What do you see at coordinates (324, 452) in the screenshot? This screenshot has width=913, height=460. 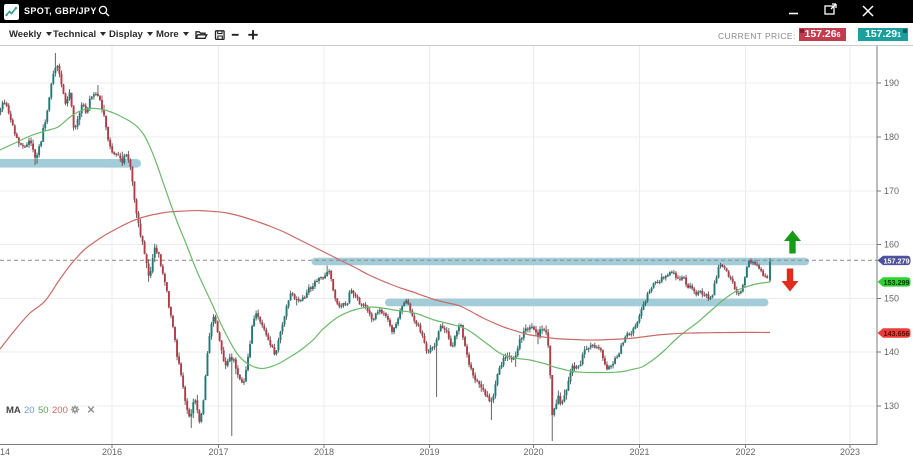 I see `svg-text: 2018` at bounding box center [324, 452].